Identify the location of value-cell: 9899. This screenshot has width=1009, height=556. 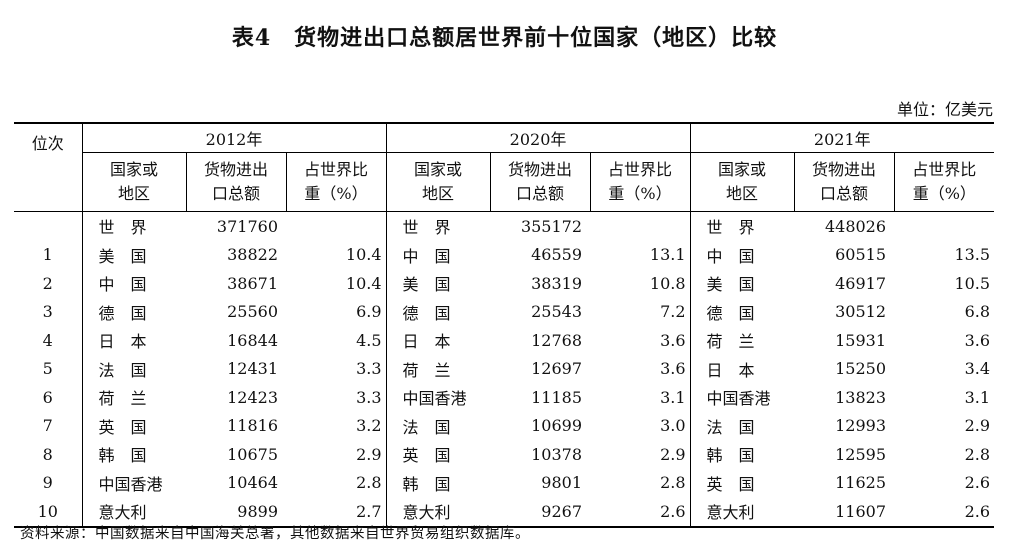
(257, 511).